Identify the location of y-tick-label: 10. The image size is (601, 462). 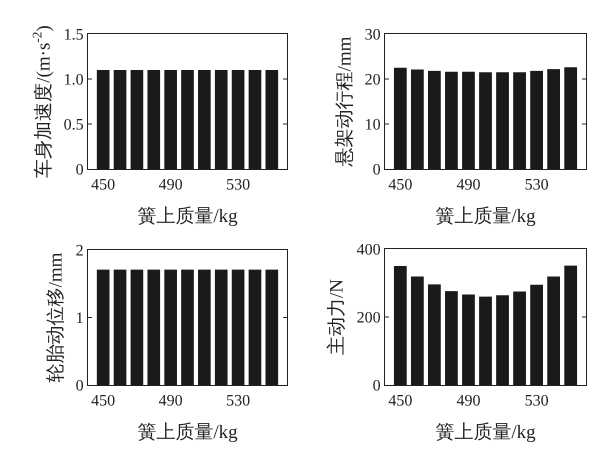
(372, 125).